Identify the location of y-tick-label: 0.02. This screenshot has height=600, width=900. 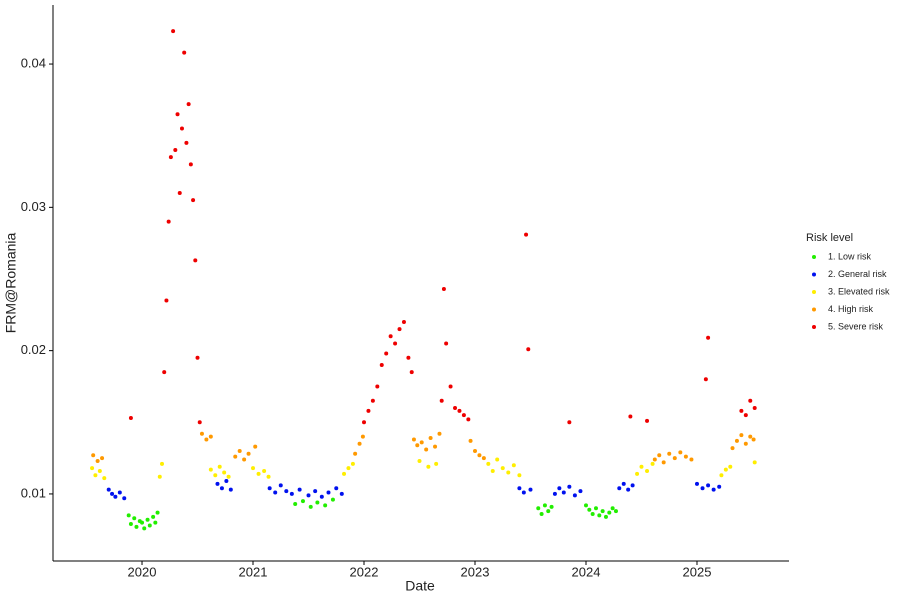
(33, 349).